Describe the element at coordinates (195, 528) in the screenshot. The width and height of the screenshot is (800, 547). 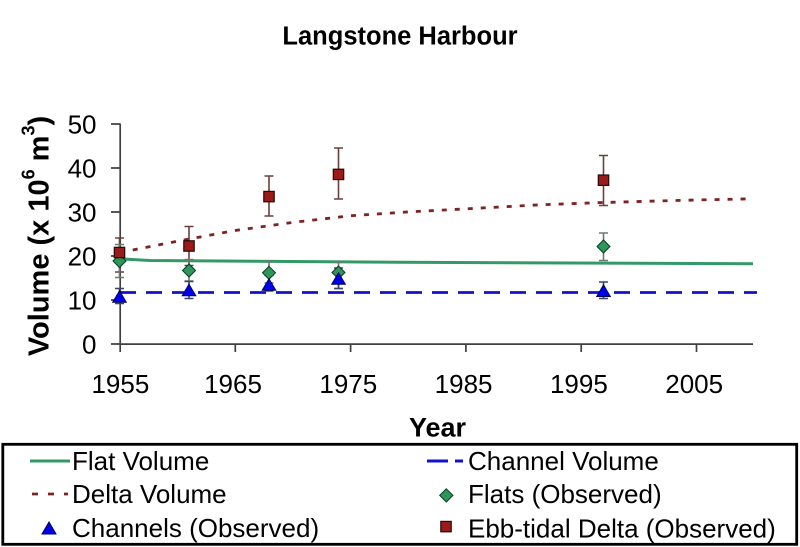
I see `svg-text: Channels (Observed)` at that location.